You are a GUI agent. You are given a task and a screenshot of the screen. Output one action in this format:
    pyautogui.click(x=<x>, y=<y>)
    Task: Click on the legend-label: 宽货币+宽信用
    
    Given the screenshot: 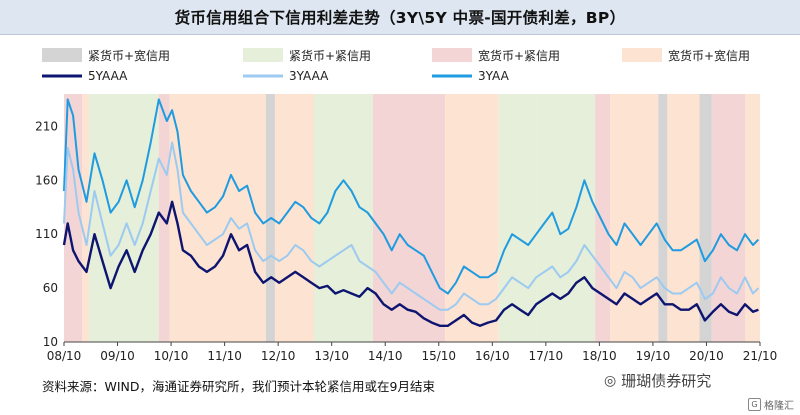 What is the action you would take?
    pyautogui.click(x=709, y=55)
    